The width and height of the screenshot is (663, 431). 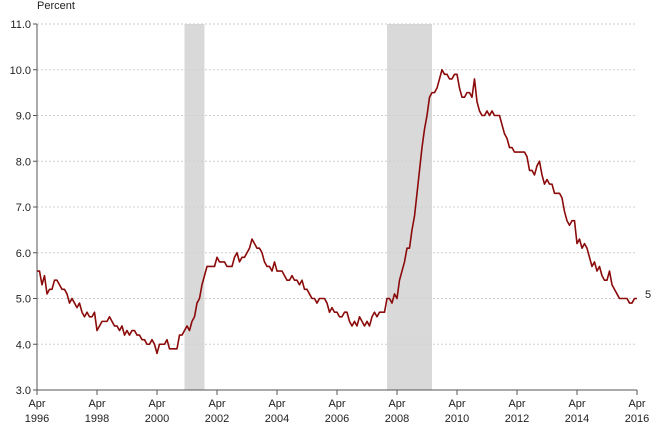 What do you see at coordinates (23, 391) in the screenshot?
I see `y-tick-label: 3.0` at bounding box center [23, 391].